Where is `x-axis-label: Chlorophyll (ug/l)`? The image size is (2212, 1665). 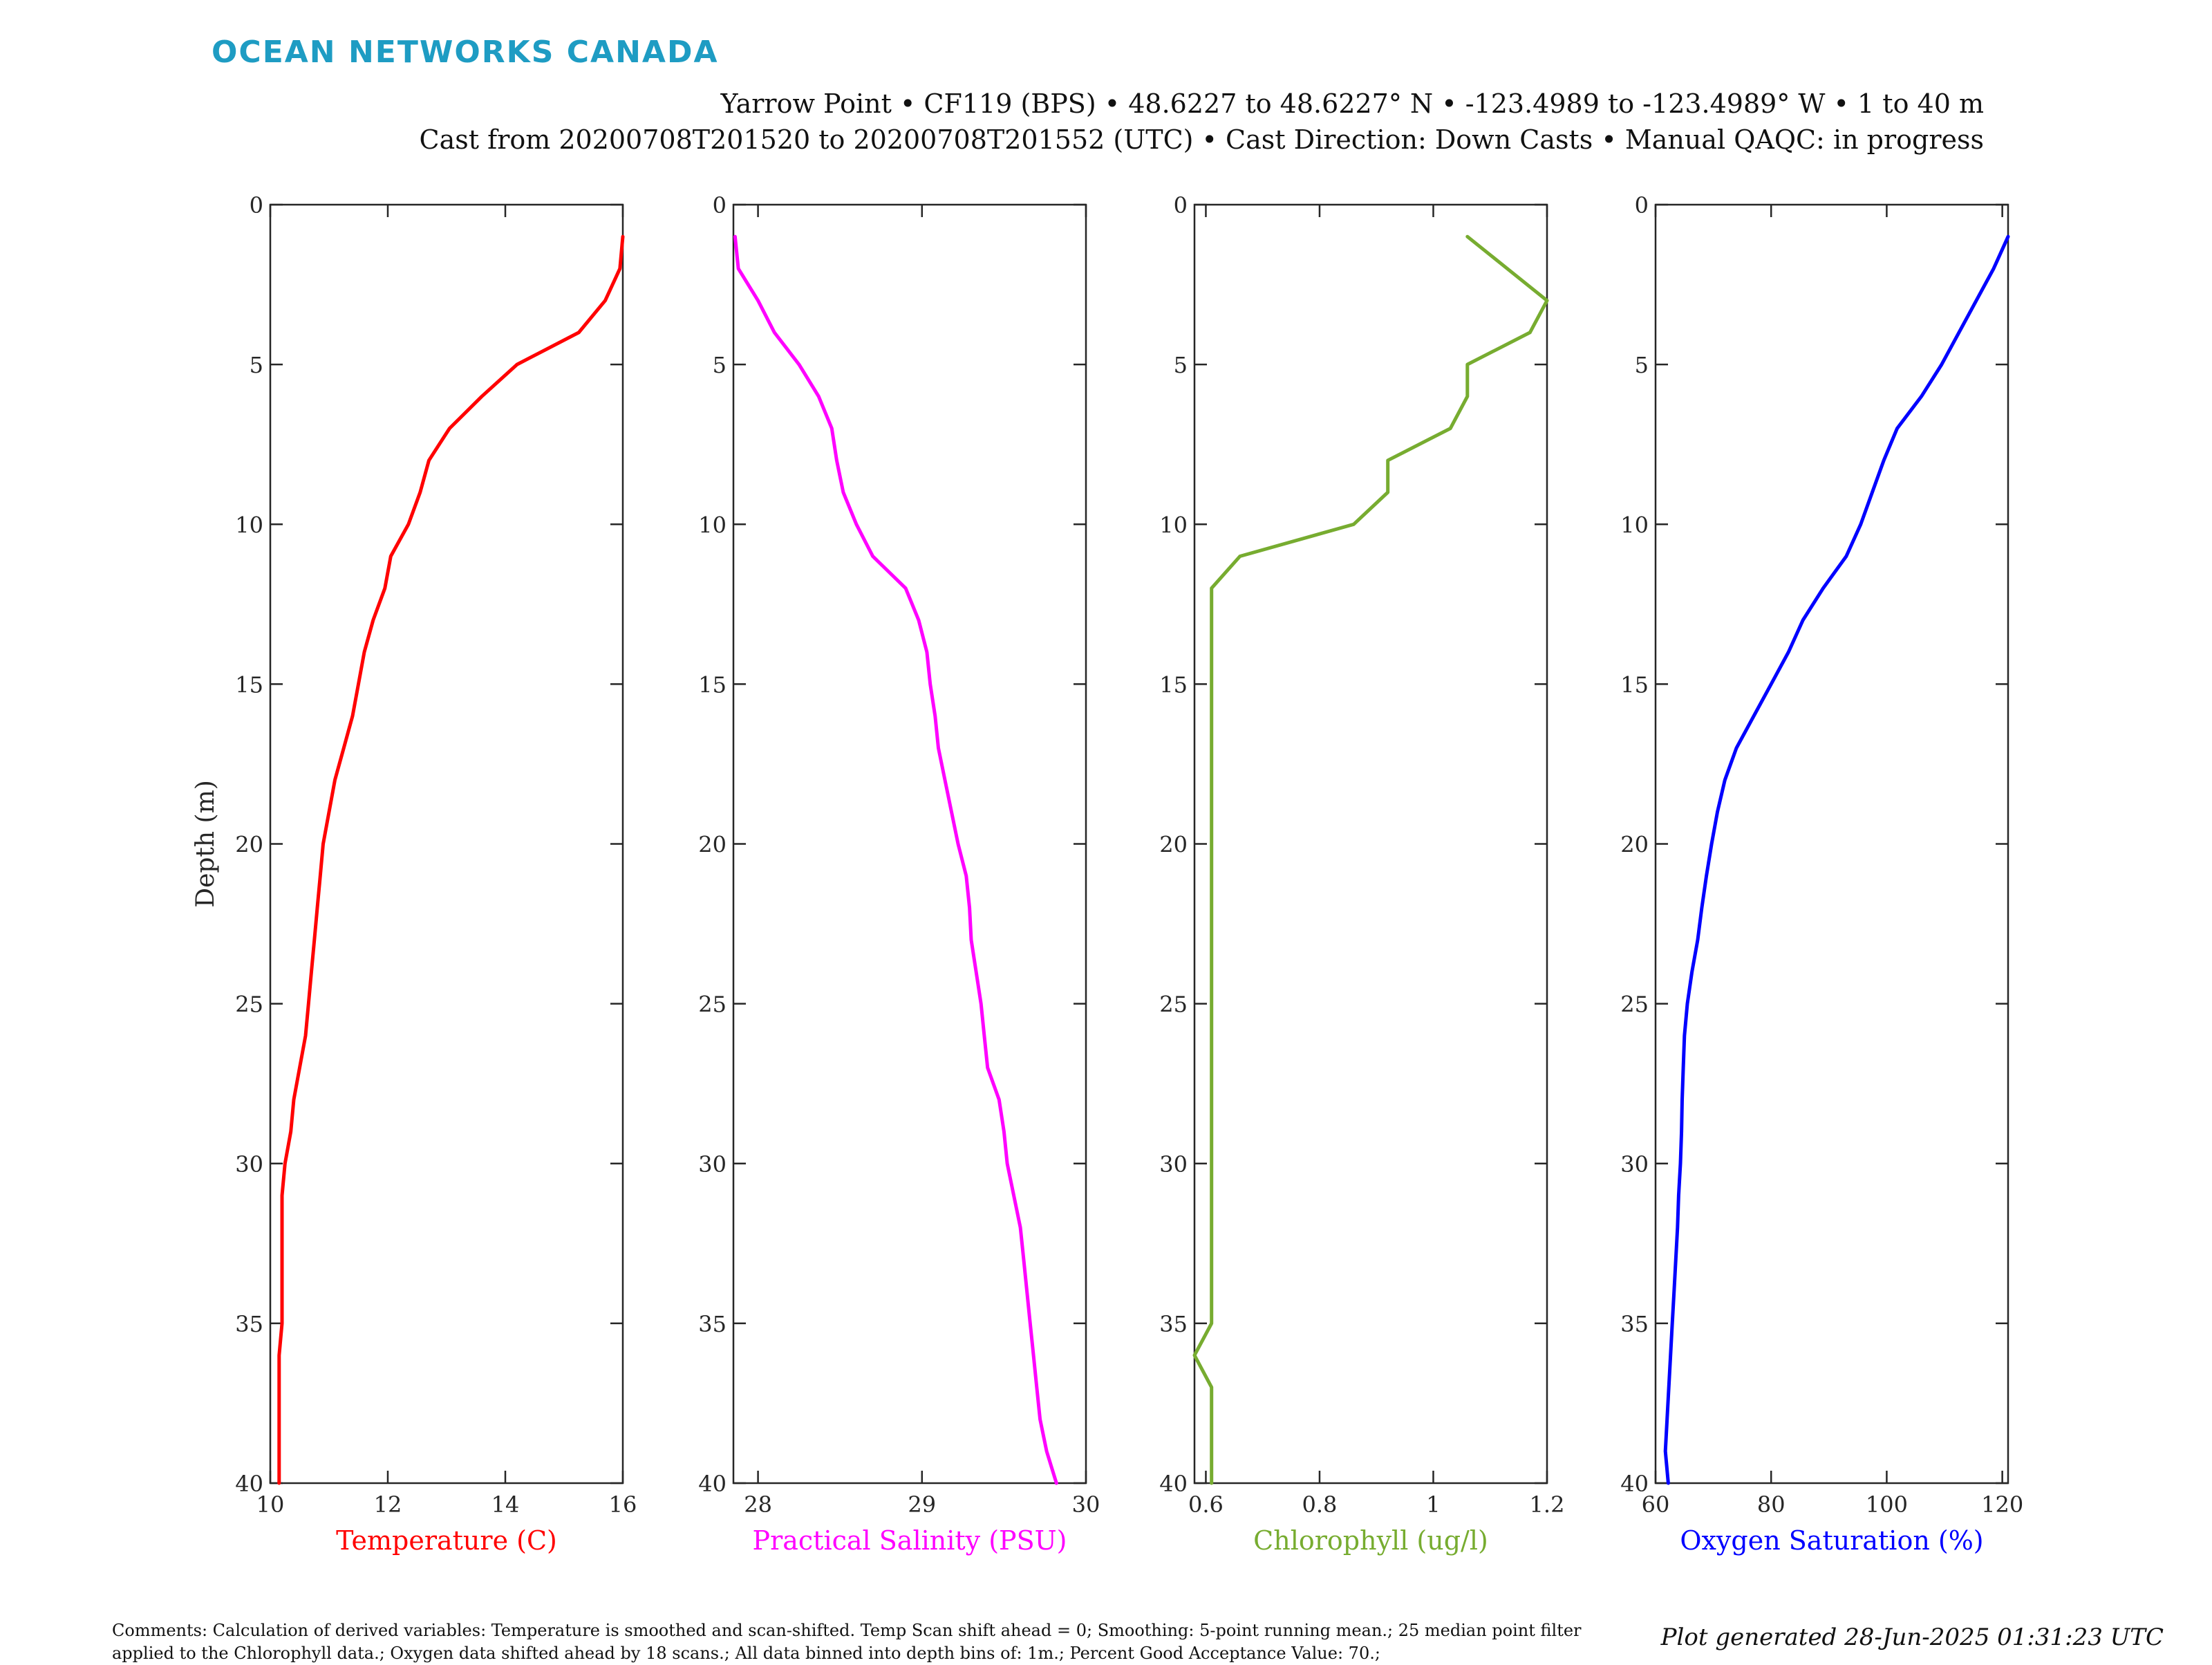
x-axis-label: Chlorophyll (ug/l) is located at coordinates (1370, 1540).